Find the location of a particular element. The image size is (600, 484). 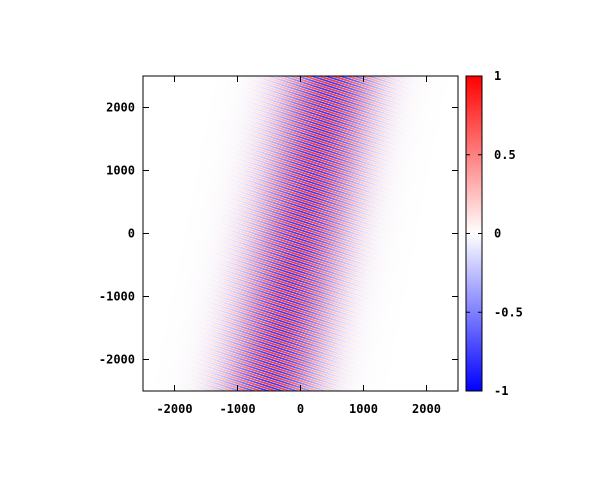

y-tick-label: -2000 is located at coordinates (117, 360).